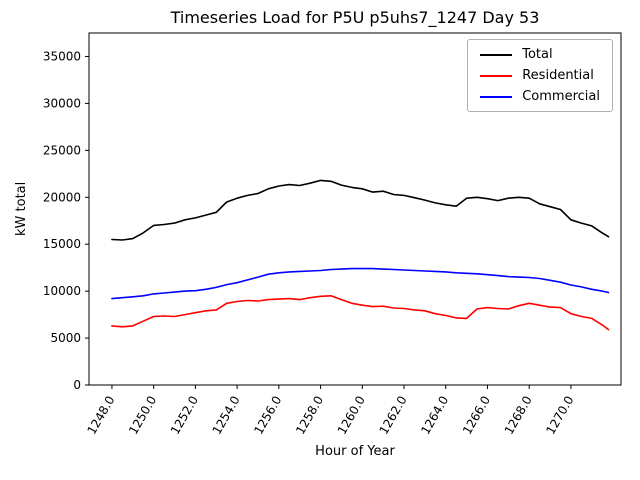 The width and height of the screenshot is (640, 480). What do you see at coordinates (476, 414) in the screenshot?
I see `svg-text: 1266.0` at bounding box center [476, 414].